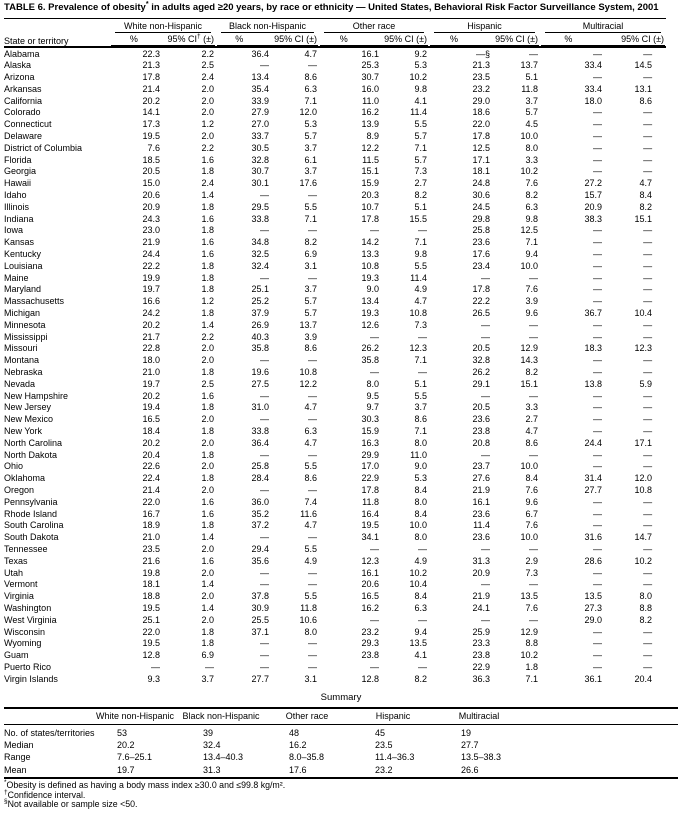 The height and width of the screenshot is (830, 682). I want to click on percent-value: 29.3, so click(370, 643).